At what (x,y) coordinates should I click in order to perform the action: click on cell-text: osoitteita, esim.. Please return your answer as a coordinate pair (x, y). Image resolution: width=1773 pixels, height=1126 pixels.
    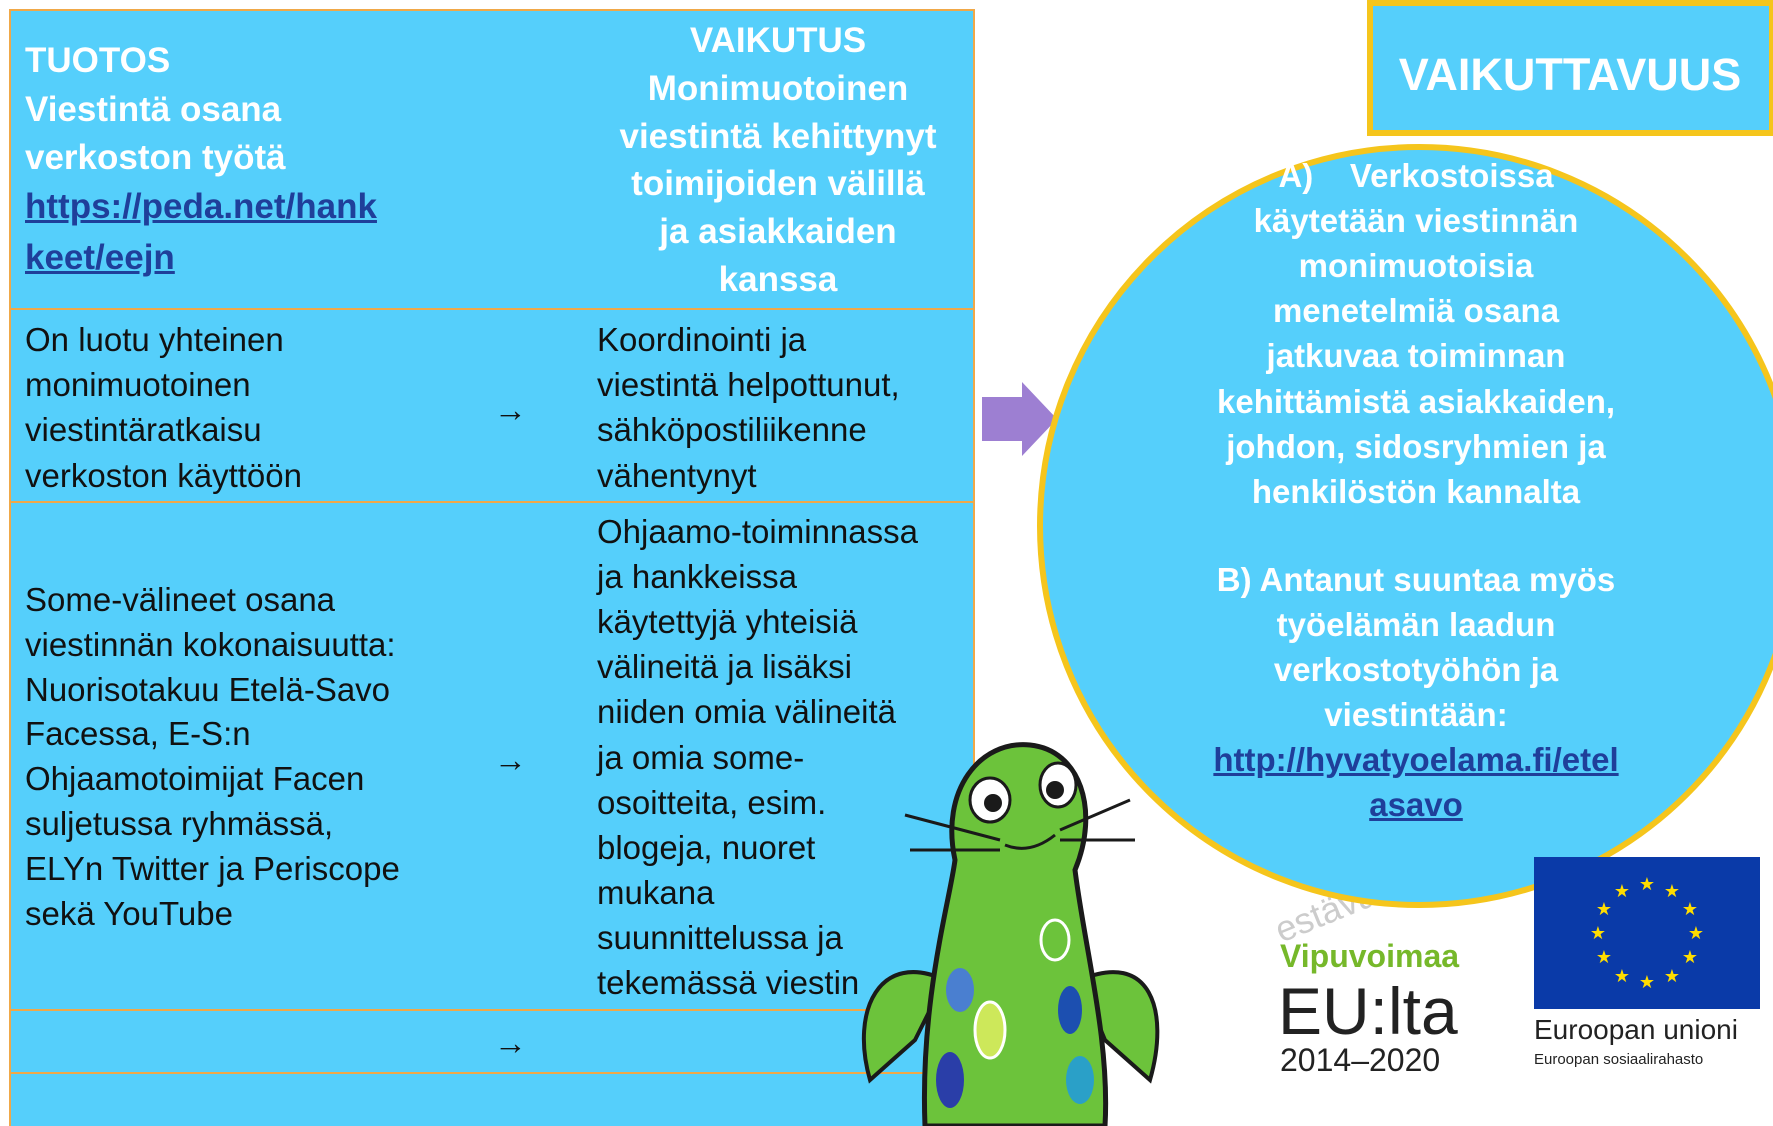
    Looking at the image, I should click on (712, 802).